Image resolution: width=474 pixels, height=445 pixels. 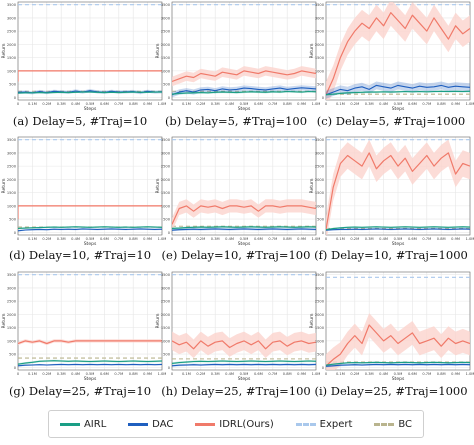 I want to click on subplot-caption: (a) Delay=5, #Traj=10, so click(x=80, y=121).